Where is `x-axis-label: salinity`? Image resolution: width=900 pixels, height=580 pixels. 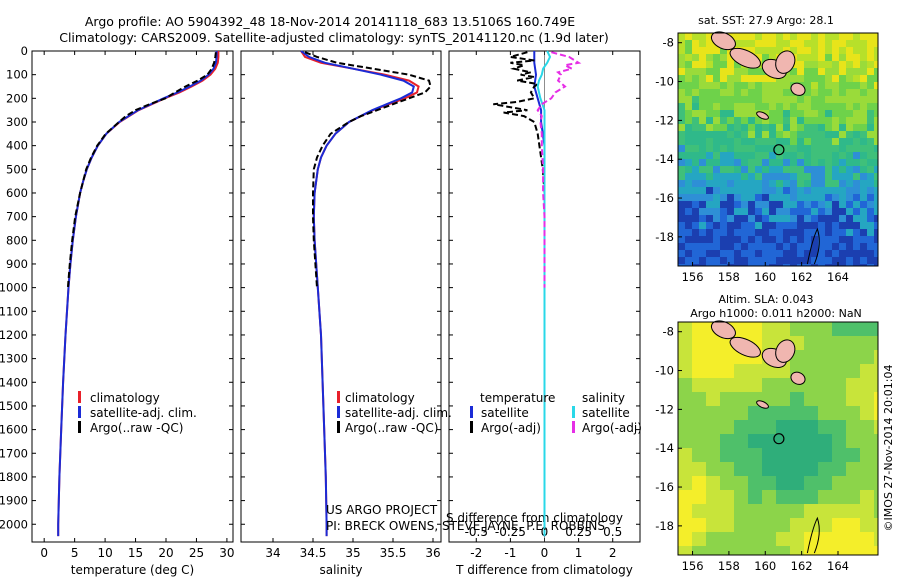
x-axis-label: salinity is located at coordinates (340, 570).